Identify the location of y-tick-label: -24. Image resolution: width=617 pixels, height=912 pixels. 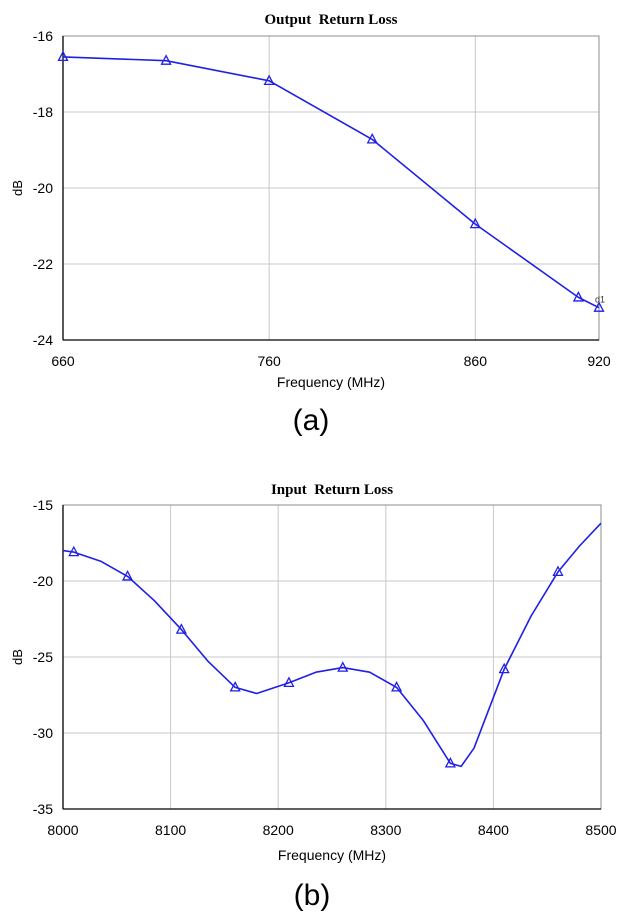
(43, 340).